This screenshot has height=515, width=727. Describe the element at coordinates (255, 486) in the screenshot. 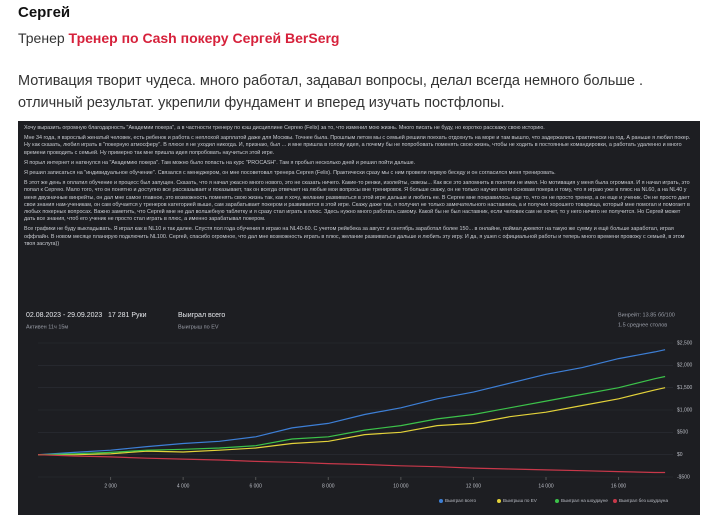

I see `x-tick-label: 6 000` at that location.